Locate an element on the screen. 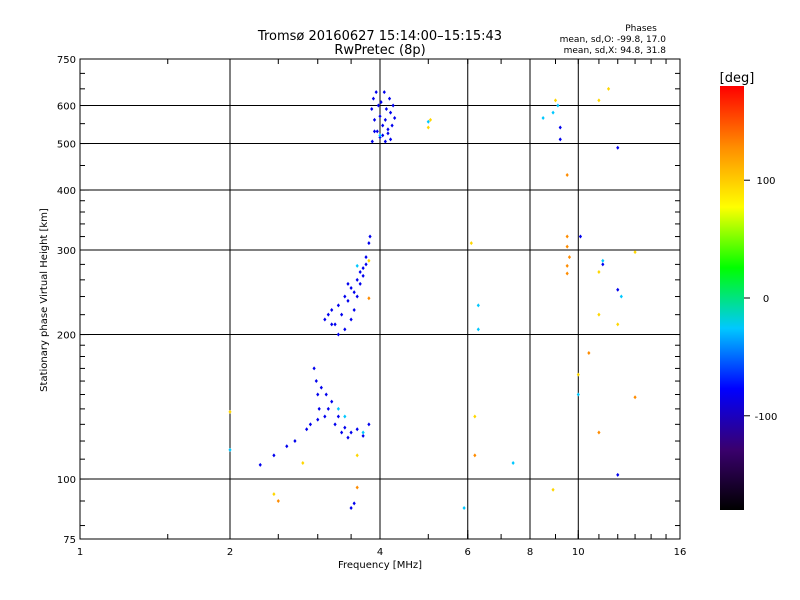  colorbar-label: [deg] is located at coordinates (737, 78).